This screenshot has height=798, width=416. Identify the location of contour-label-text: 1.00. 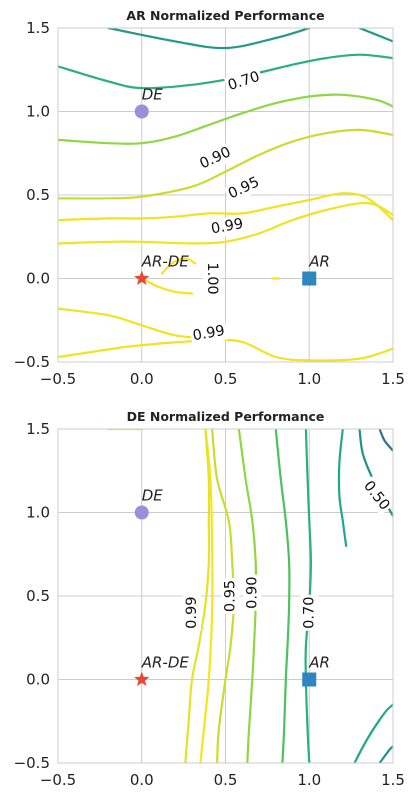
(212, 278).